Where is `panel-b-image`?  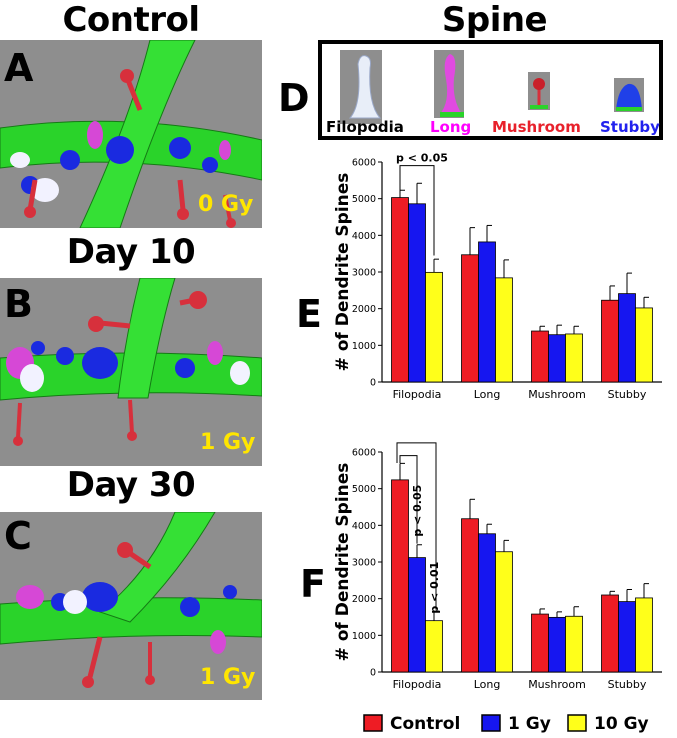 panel-b-image is located at coordinates (131, 372).